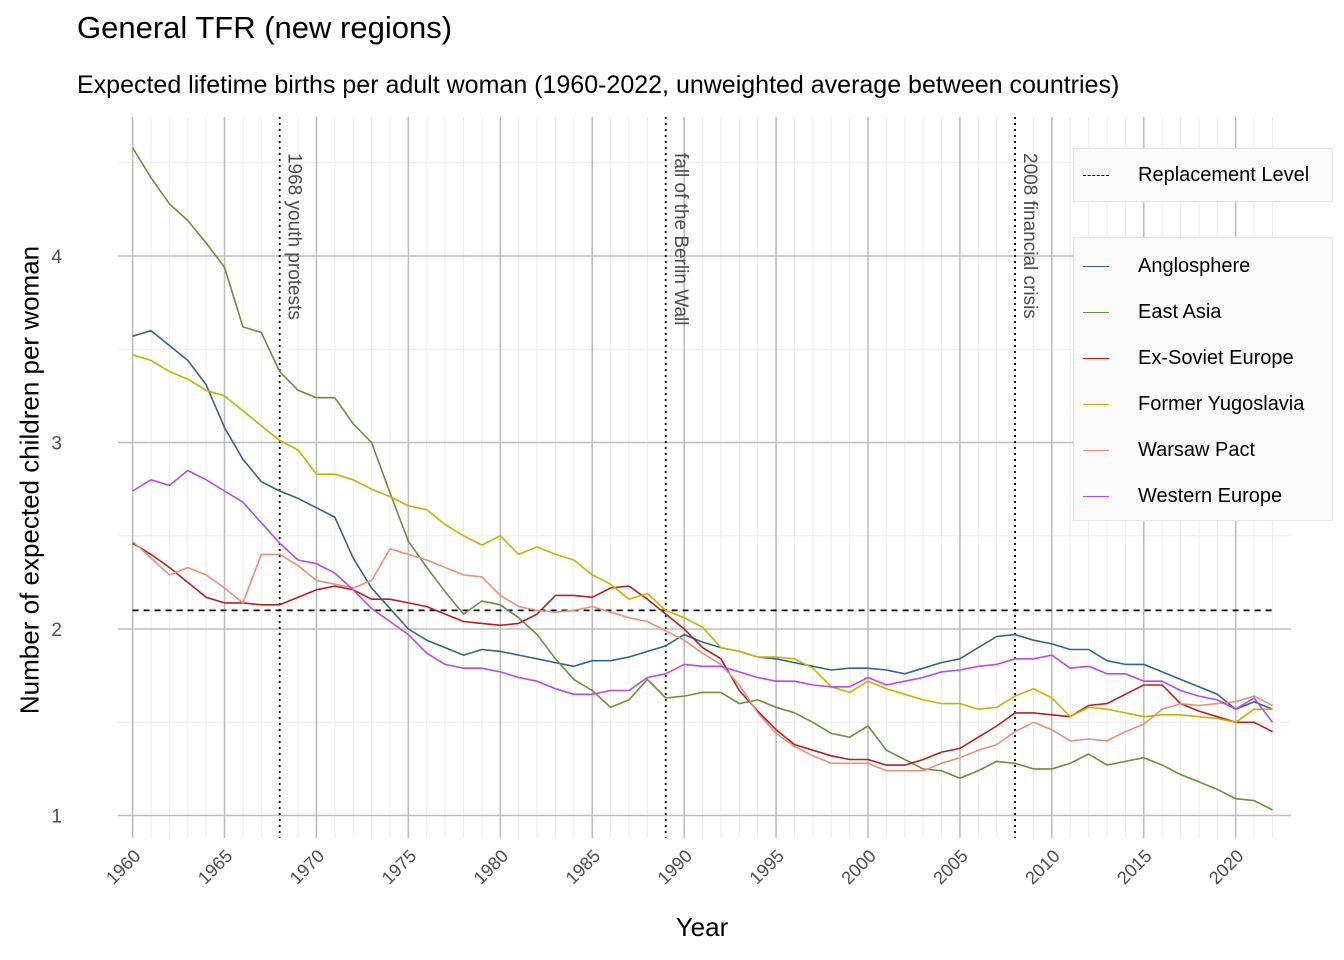 This screenshot has width=1344, height=960. I want to click on x-tick-label: 1960, so click(123, 867).